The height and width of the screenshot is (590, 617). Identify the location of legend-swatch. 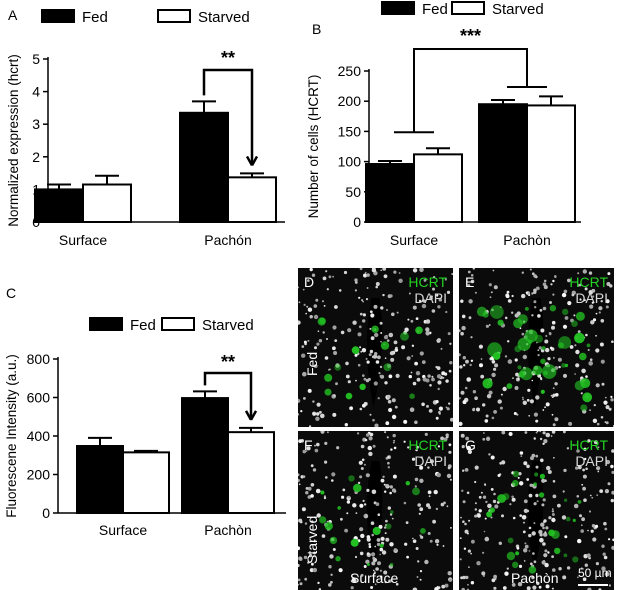
(398, 8).